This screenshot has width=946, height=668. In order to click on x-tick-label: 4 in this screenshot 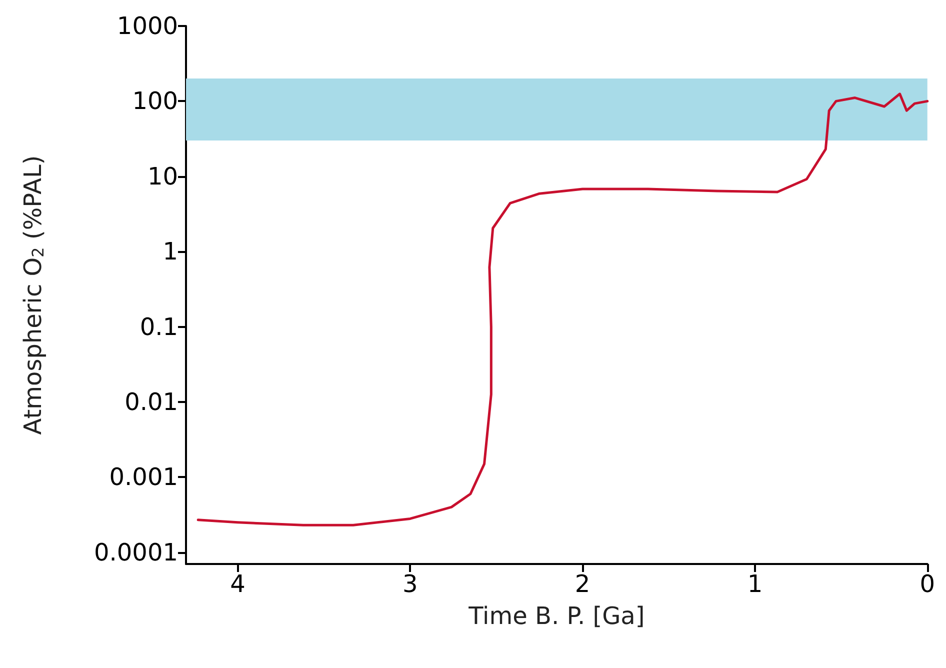, I will do `click(238, 584)`.